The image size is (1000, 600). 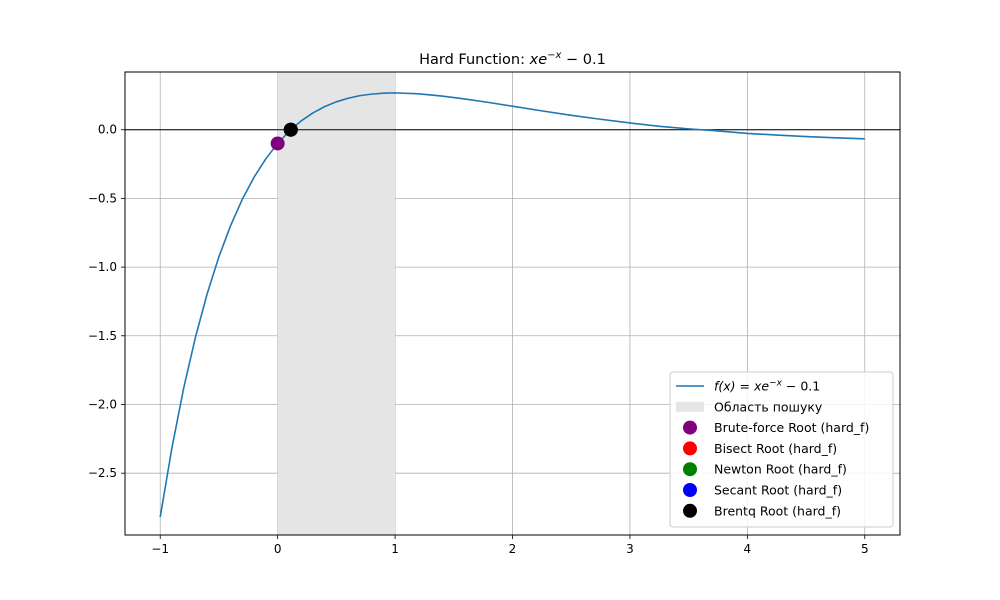 I want to click on x-tick-label: 3, so click(x=630, y=549).